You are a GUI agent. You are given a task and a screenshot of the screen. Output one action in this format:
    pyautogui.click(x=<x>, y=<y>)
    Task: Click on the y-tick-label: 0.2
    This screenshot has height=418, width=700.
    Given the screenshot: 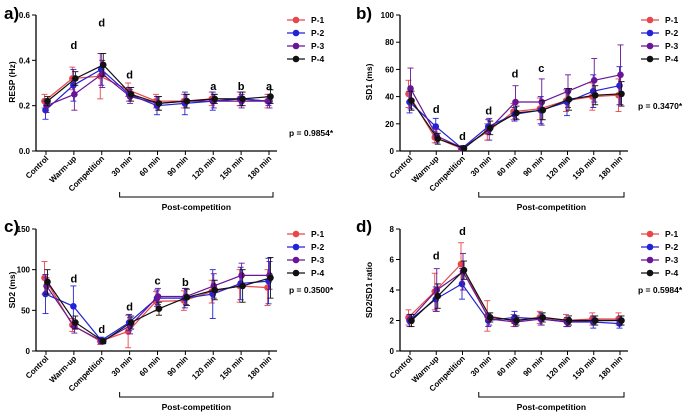 What is the action you would take?
    pyautogui.click(x=25, y=106)
    